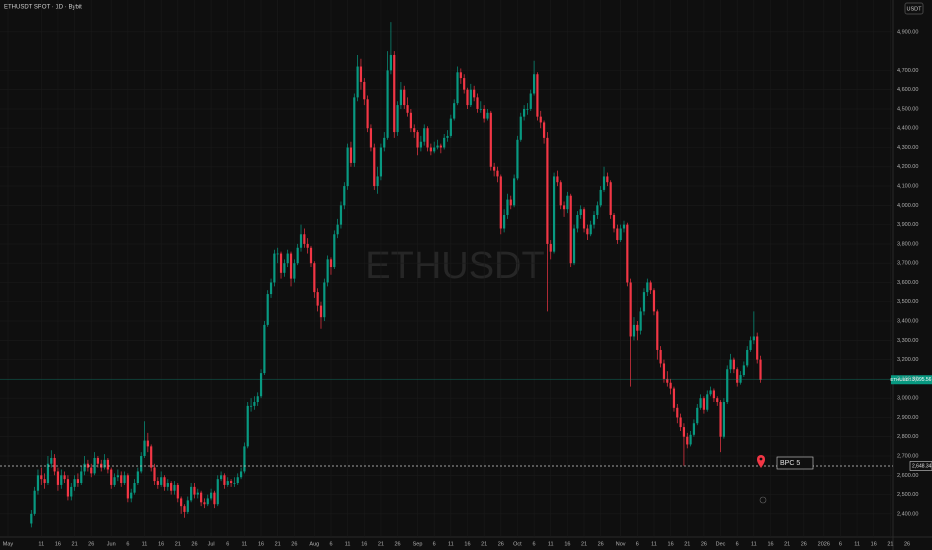  What do you see at coordinates (907, 167) in the screenshot?
I see `y-tick-label: 4,200.00` at bounding box center [907, 167].